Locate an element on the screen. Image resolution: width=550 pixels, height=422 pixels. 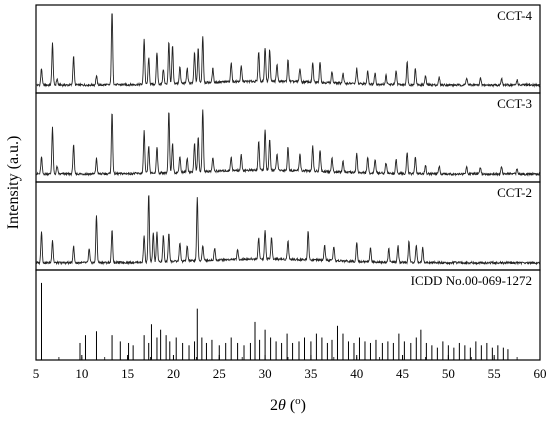
x-tick-label: 10 is located at coordinates (81, 373).